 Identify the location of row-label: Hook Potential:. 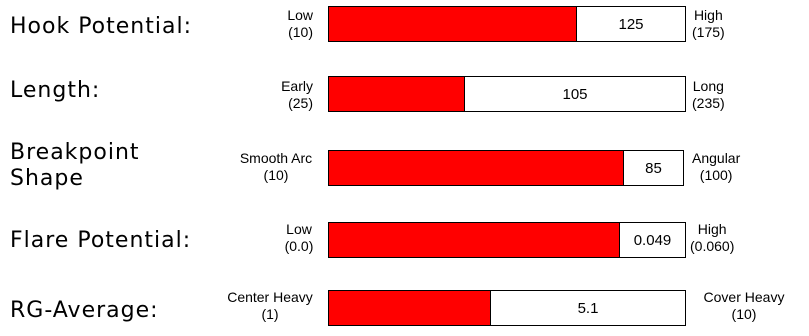
(101, 26).